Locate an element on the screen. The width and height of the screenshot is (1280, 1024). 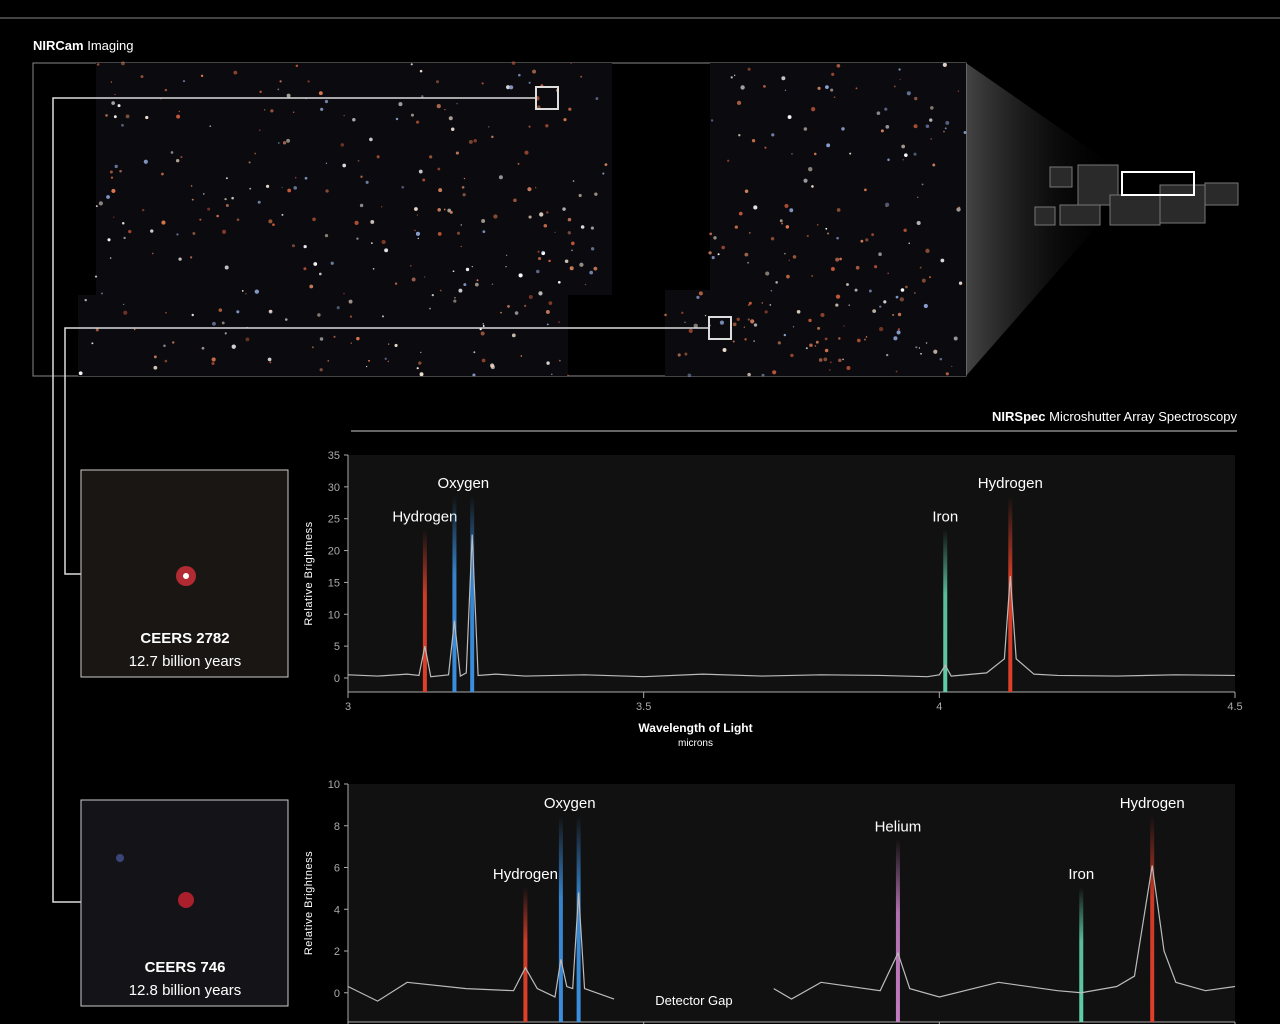
line-label: Hydrogen is located at coordinates (525, 874).